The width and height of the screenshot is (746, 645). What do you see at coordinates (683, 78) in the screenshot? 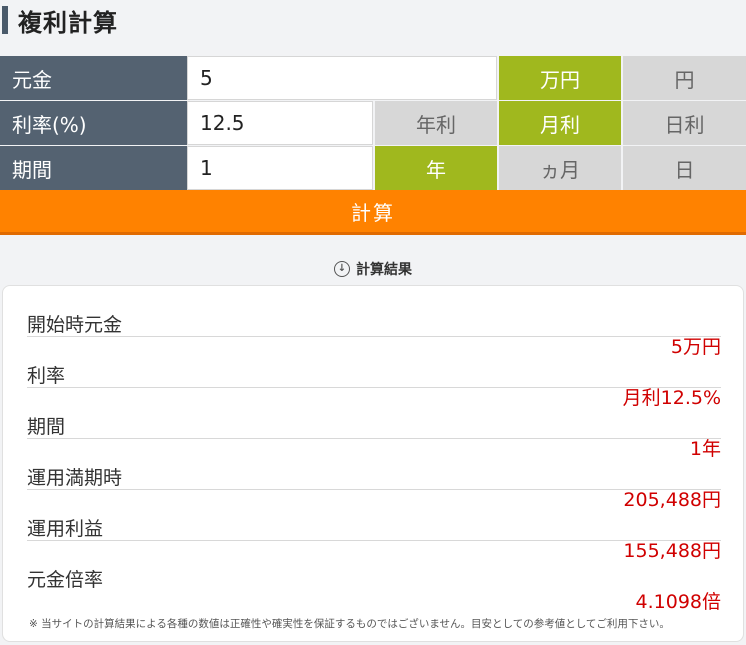
I see `unit-yen-button: 円` at bounding box center [683, 78].